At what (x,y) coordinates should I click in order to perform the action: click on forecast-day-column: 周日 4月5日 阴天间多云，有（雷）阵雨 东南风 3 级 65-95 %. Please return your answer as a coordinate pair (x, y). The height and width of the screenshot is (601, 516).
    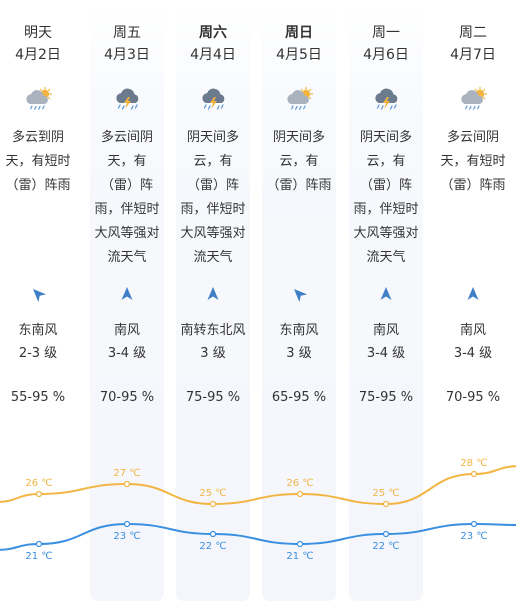
    Looking at the image, I should click on (299, 300).